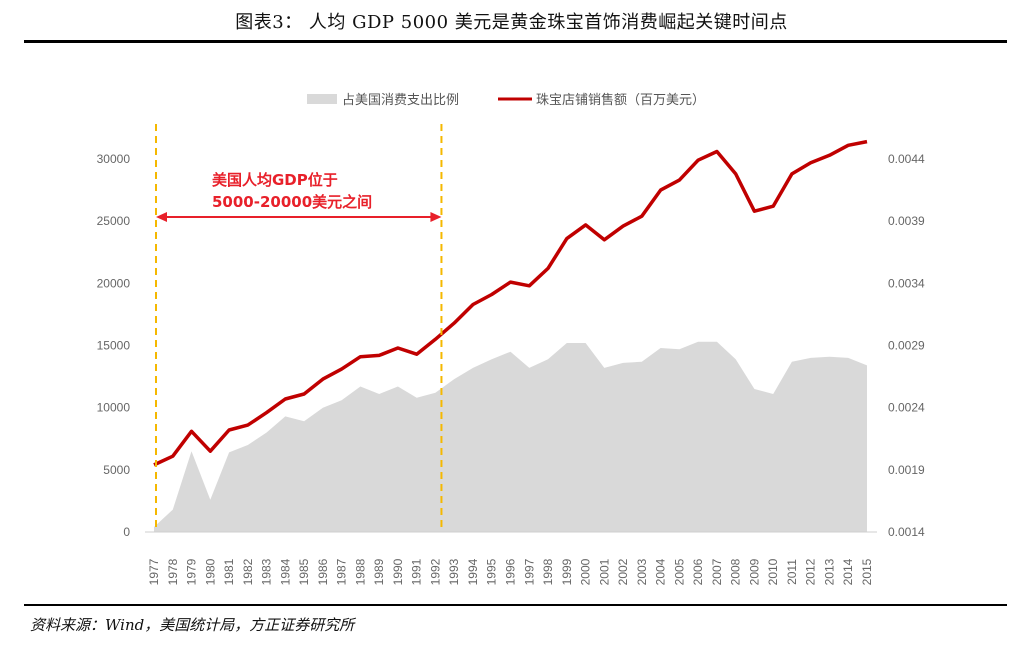 The width and height of the screenshot is (1023, 647). What do you see at coordinates (515, 605) in the screenshot?
I see `footer-rule` at bounding box center [515, 605].